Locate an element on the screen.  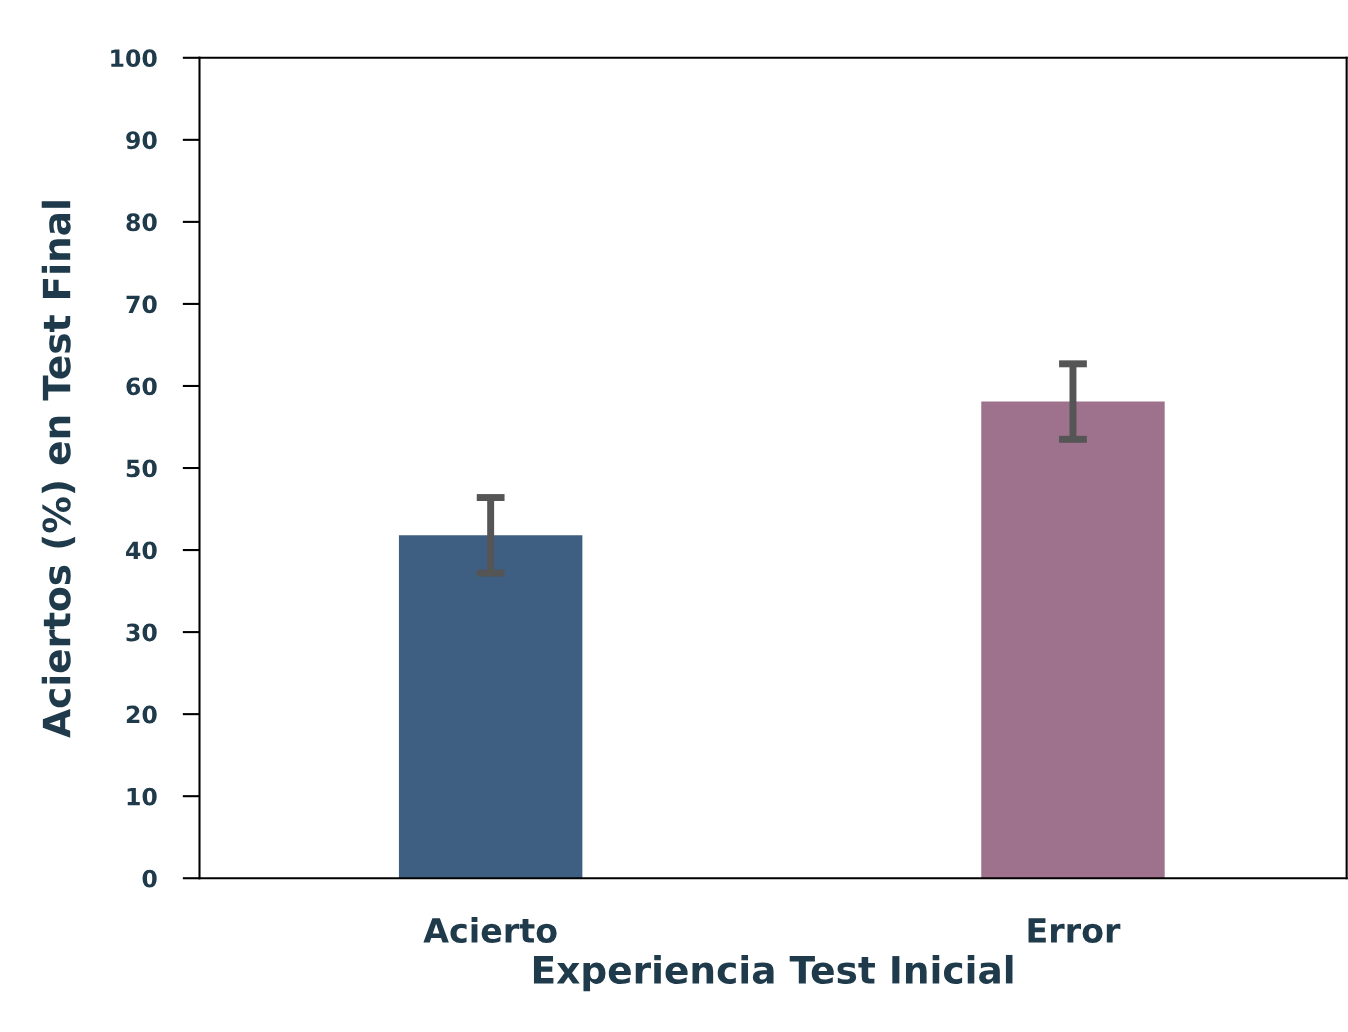
y-tick-label: 80 is located at coordinates (141, 222).